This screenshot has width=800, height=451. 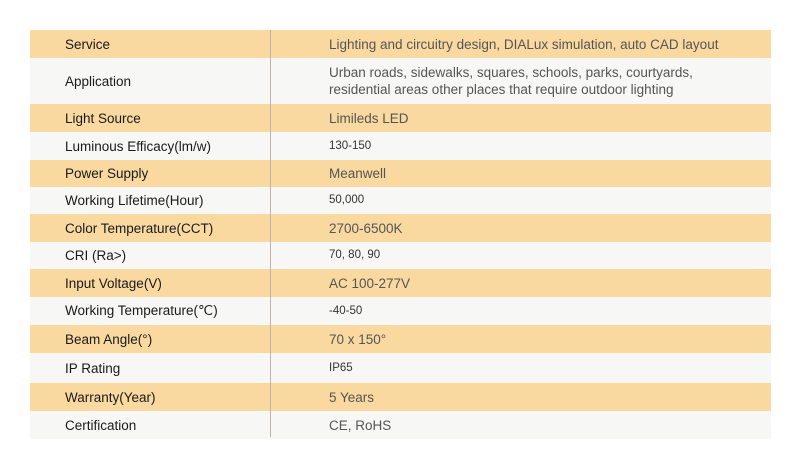 What do you see at coordinates (346, 310) in the screenshot?
I see `row-value: -40-50` at bounding box center [346, 310].